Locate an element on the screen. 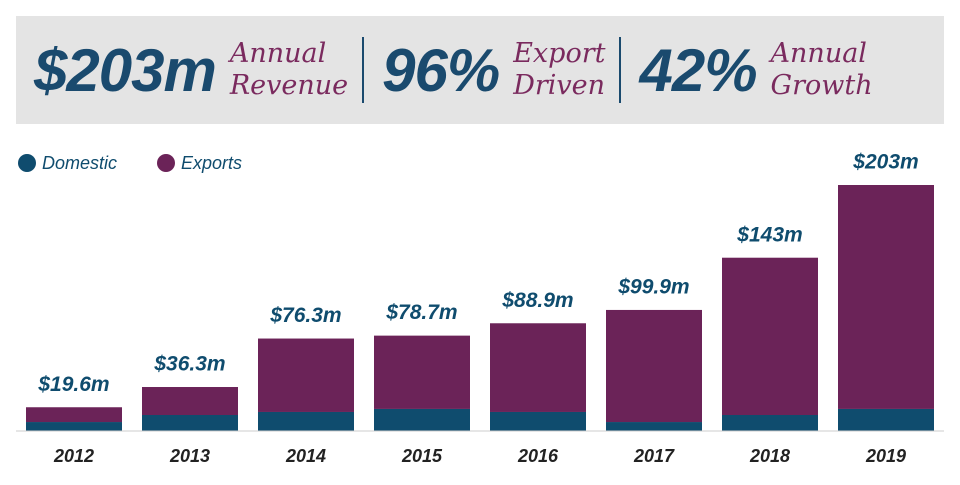 This screenshot has width=960, height=485. stat-value: $203m is located at coordinates (125, 70).